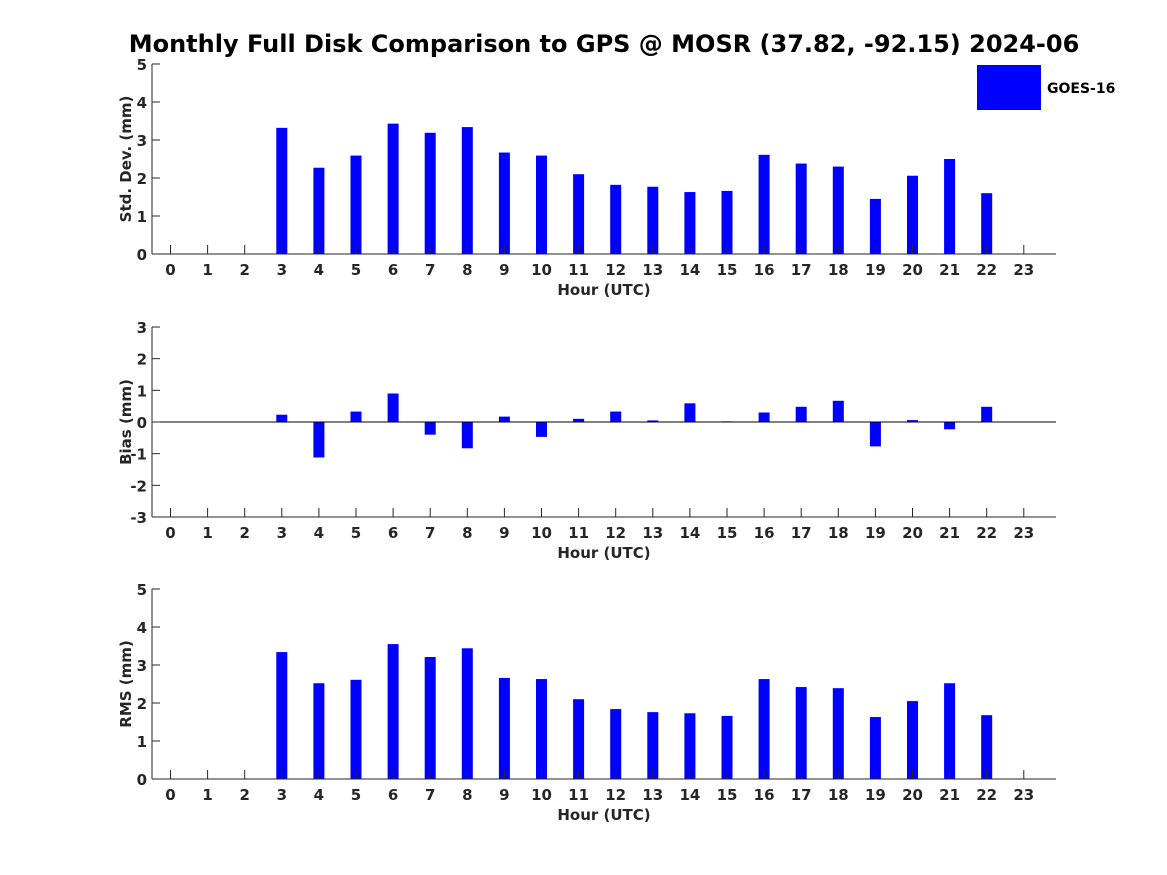 This screenshot has height=875, width=1167. What do you see at coordinates (207, 533) in the screenshot?
I see `x-tick-label-bias: 1` at bounding box center [207, 533].